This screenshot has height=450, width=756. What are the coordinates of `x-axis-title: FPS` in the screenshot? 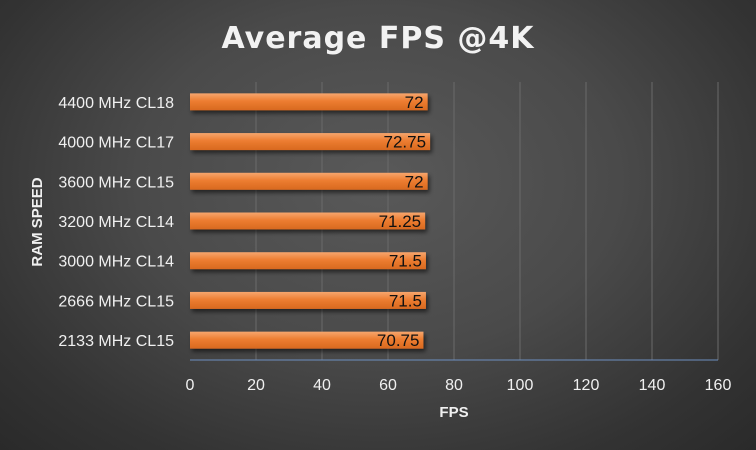 It's located at (453, 412).